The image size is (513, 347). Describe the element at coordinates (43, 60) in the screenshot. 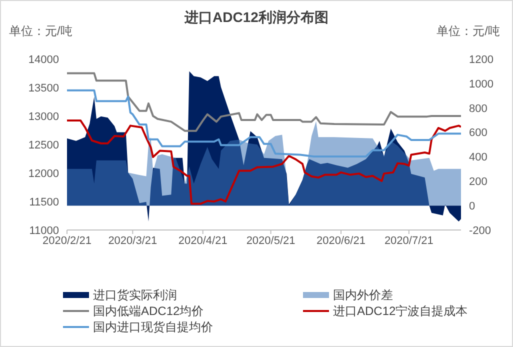

I see `y-tick-label: 14000` at that location.